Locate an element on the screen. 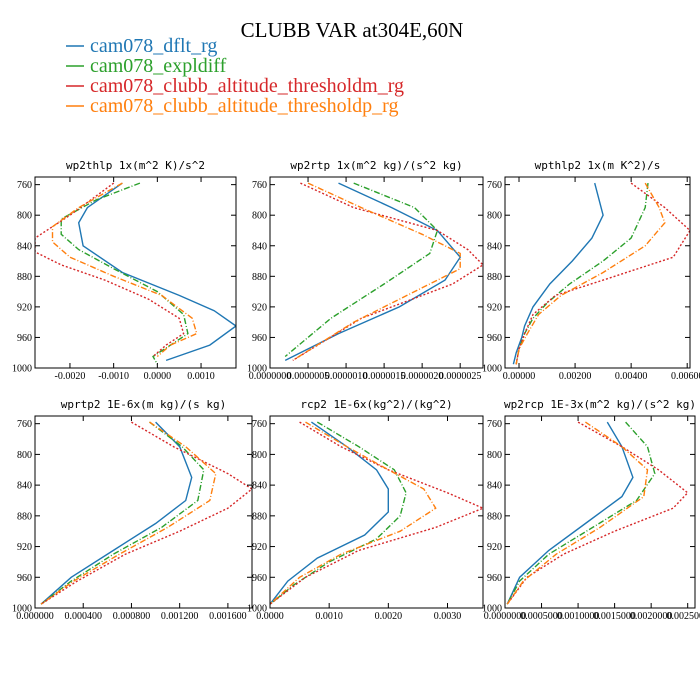  x-tick-label: 0.000000 is located at coordinates (35, 616).